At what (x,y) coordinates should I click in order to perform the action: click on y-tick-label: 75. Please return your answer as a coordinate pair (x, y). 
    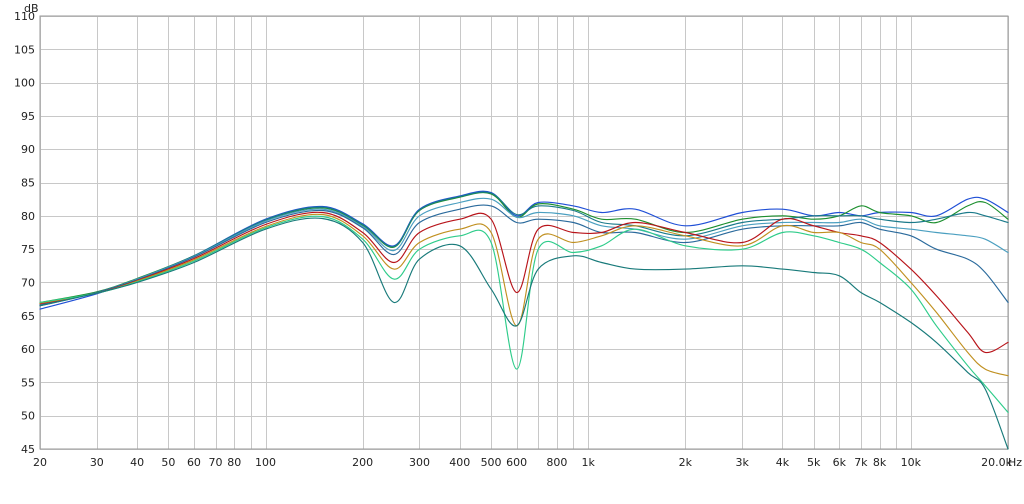
    Looking at the image, I should click on (28, 249).